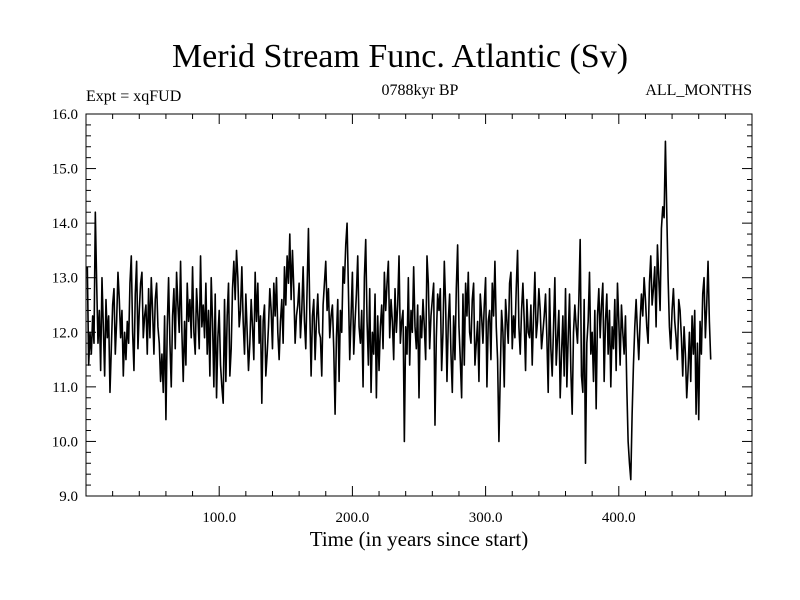 The width and height of the screenshot is (800, 600). I want to click on y-tick-label: 11.0, so click(65, 388).